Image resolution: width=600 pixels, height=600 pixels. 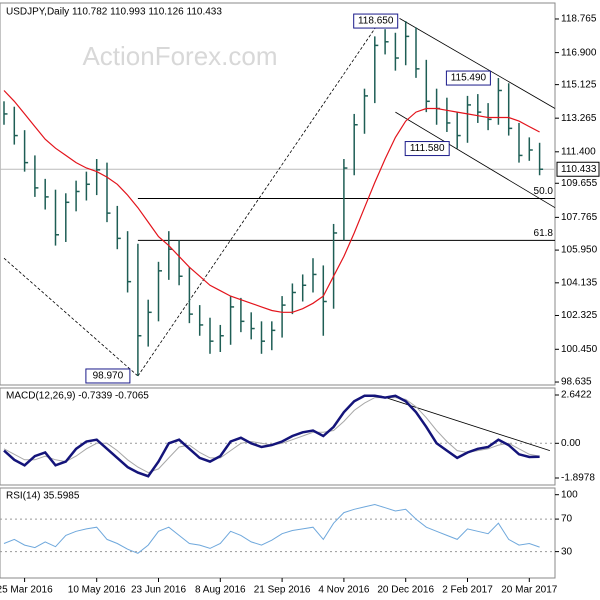 I want to click on annotation-label: 98.970, so click(x=108, y=376).